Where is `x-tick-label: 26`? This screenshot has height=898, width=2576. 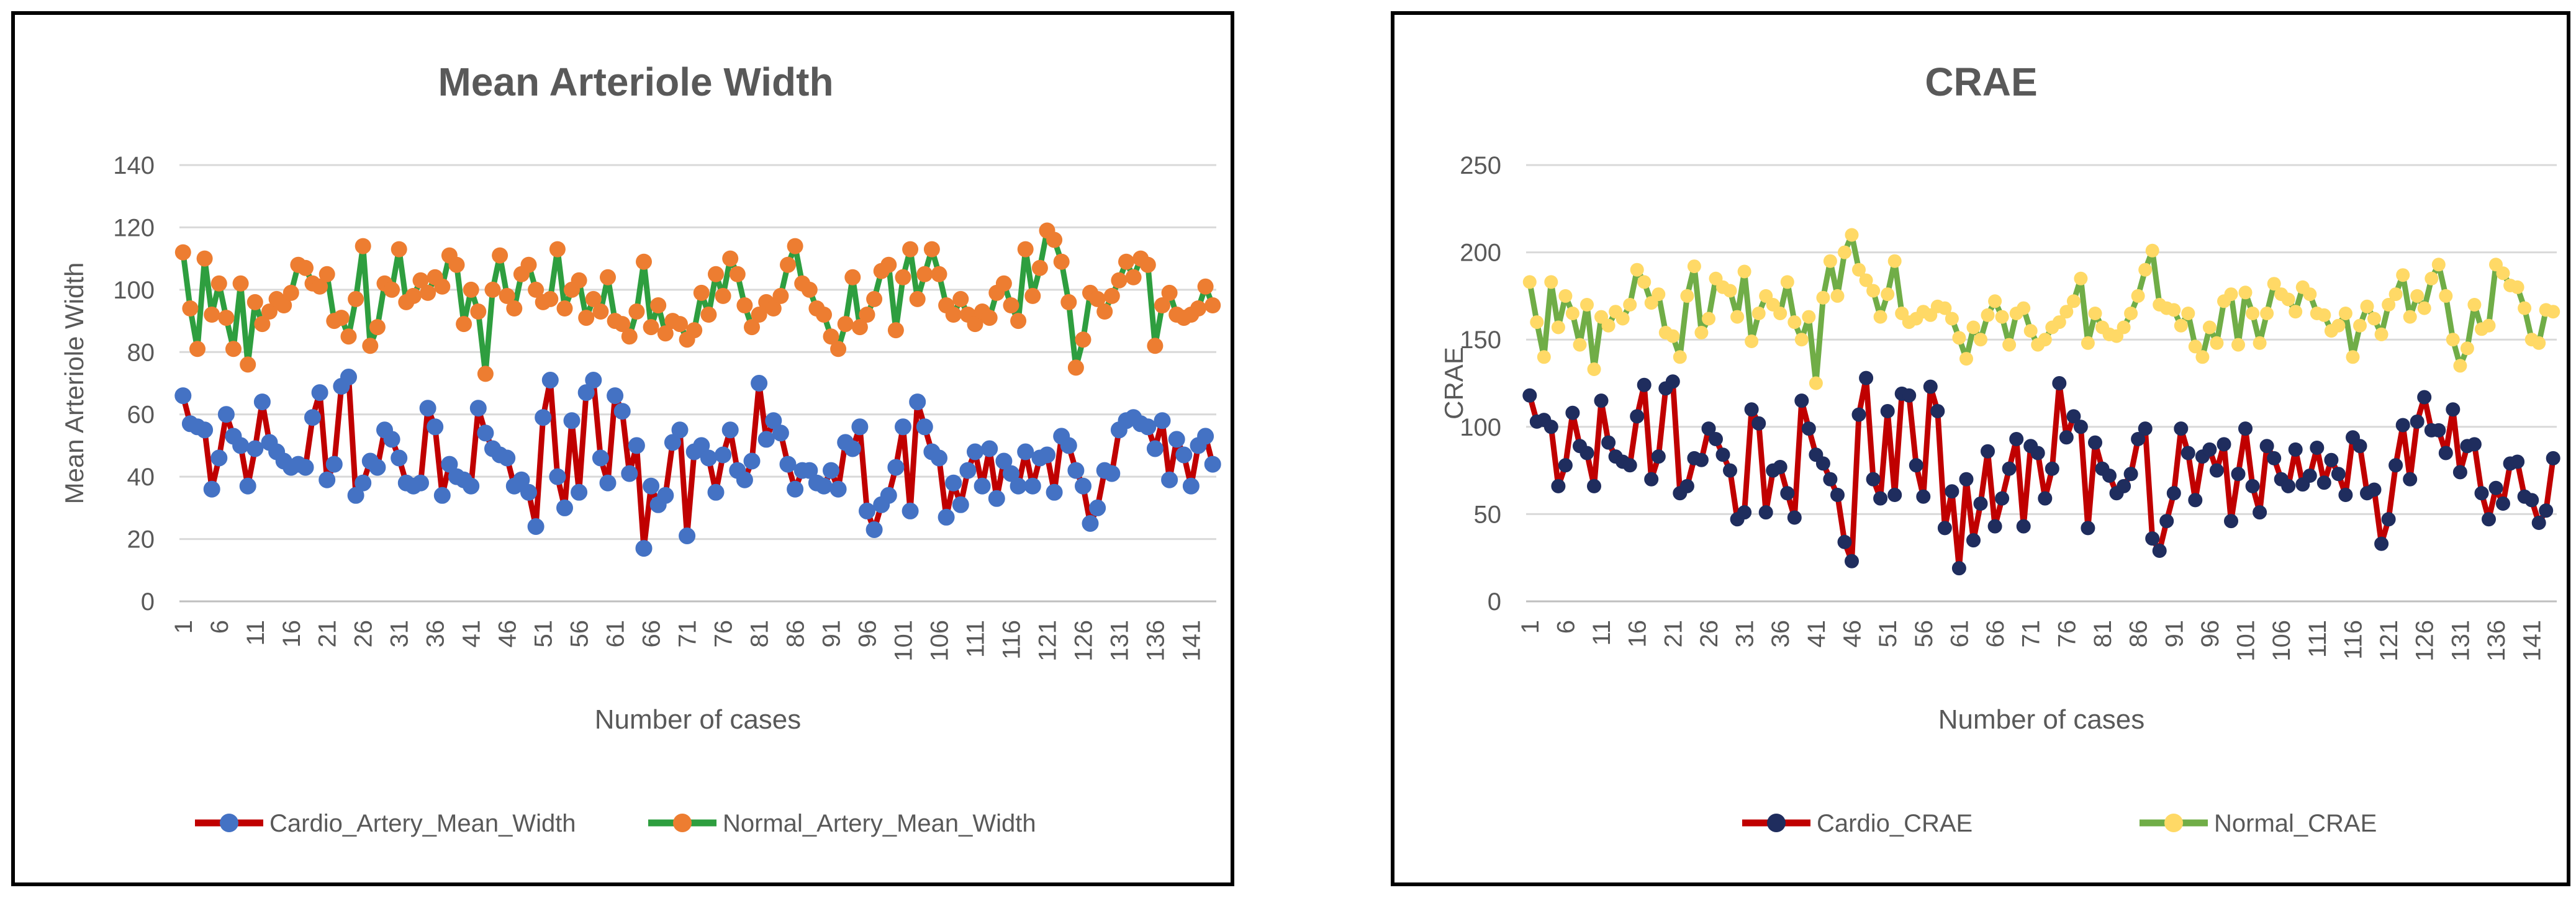 x-tick-label: 26 is located at coordinates (363, 634).